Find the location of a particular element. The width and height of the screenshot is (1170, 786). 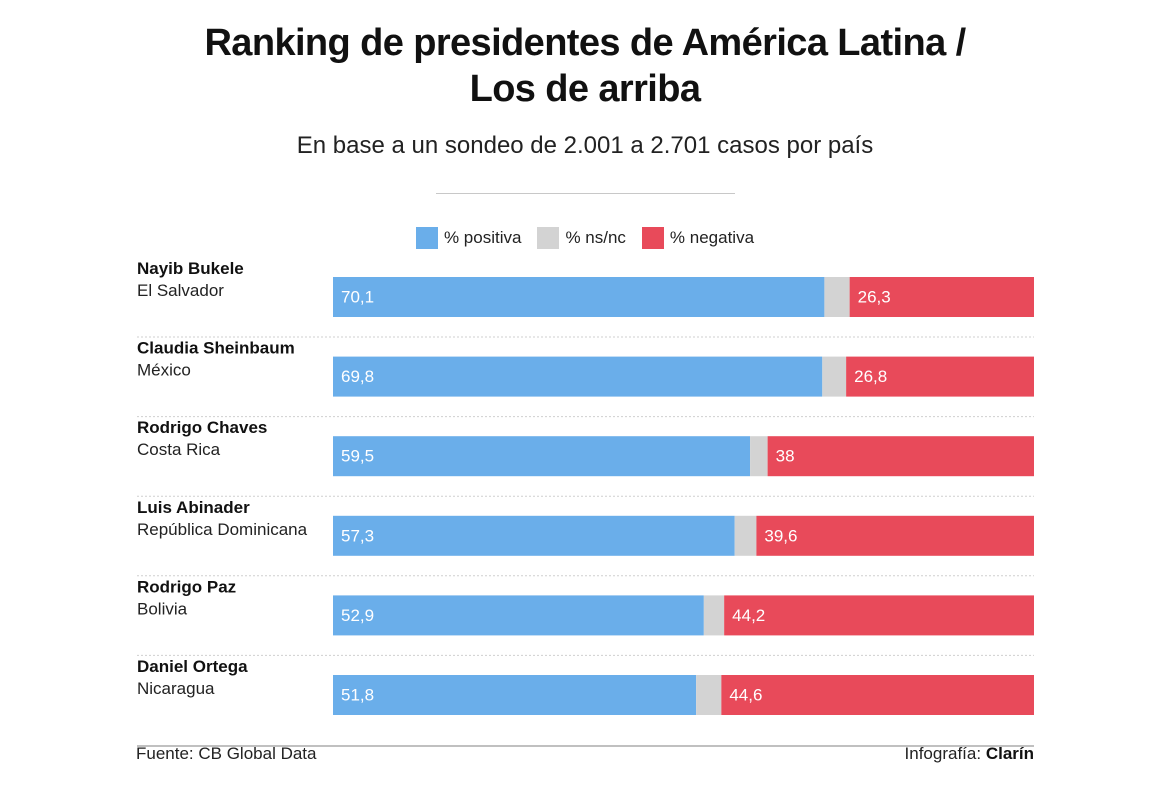

legend-item-positive: % positiva is located at coordinates (468, 238).